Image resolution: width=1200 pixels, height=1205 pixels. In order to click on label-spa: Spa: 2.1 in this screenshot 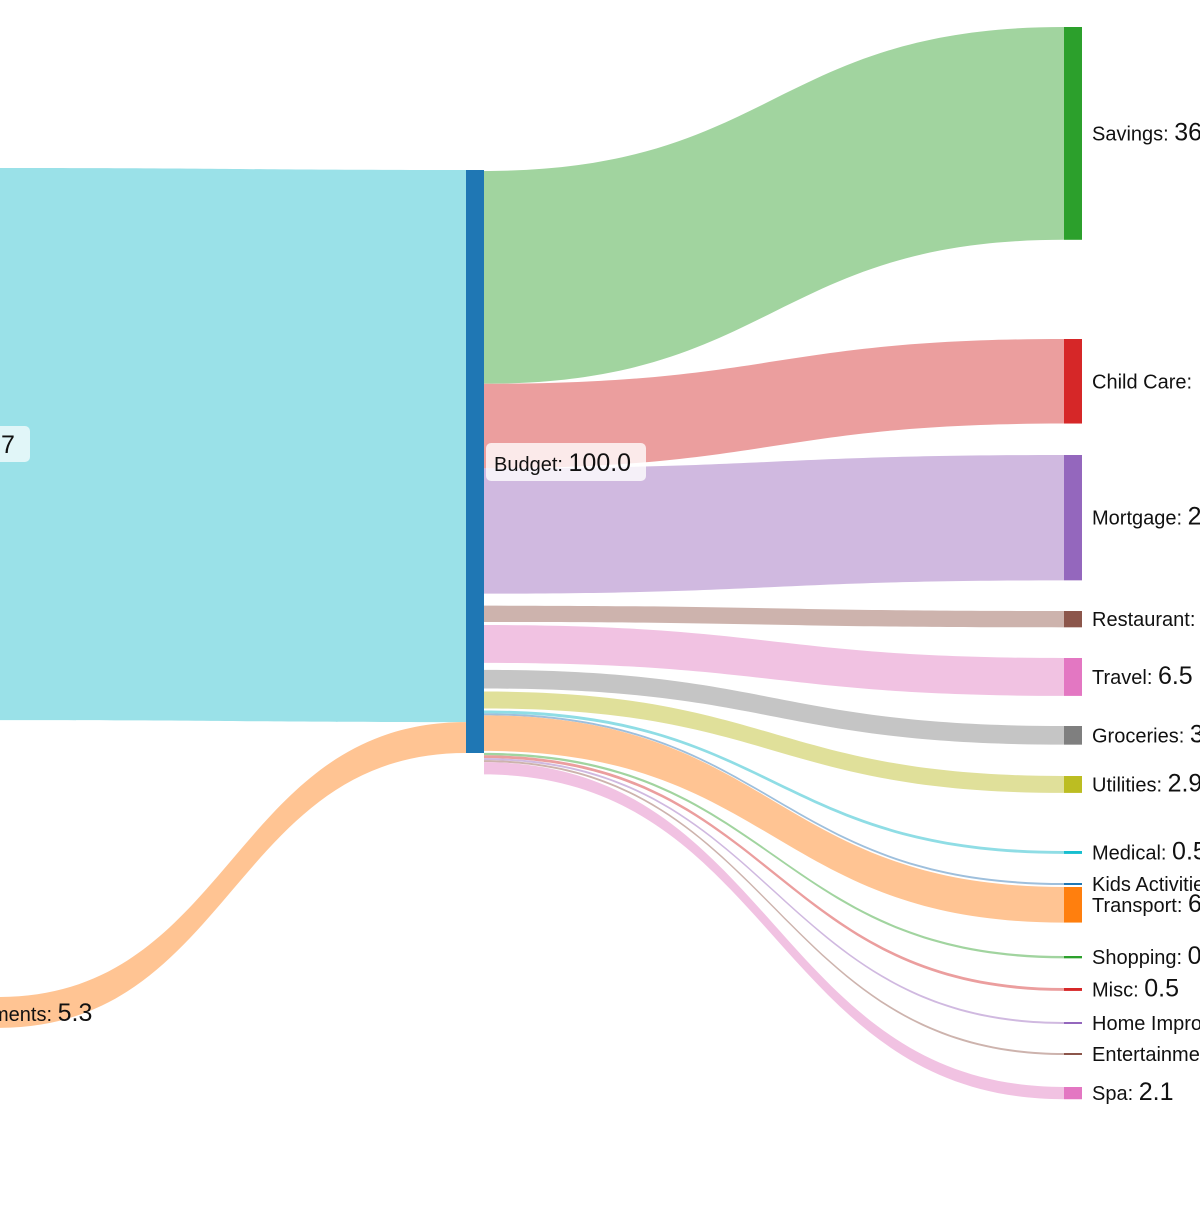, I will do `click(1132, 1092)`.